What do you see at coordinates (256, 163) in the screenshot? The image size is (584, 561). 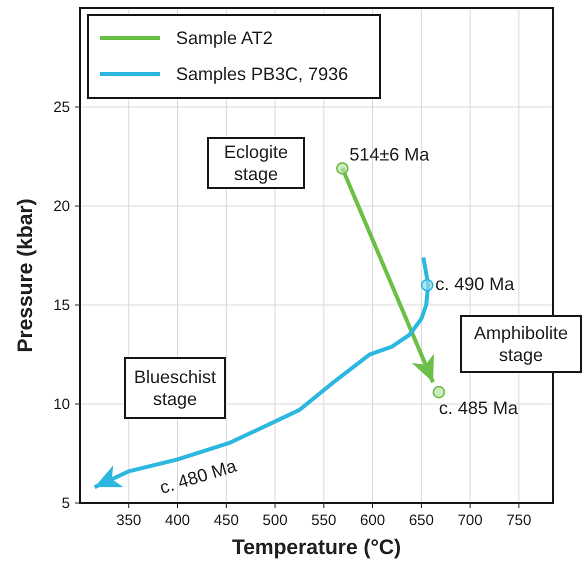 I see `annotation: Eclogite stage` at bounding box center [256, 163].